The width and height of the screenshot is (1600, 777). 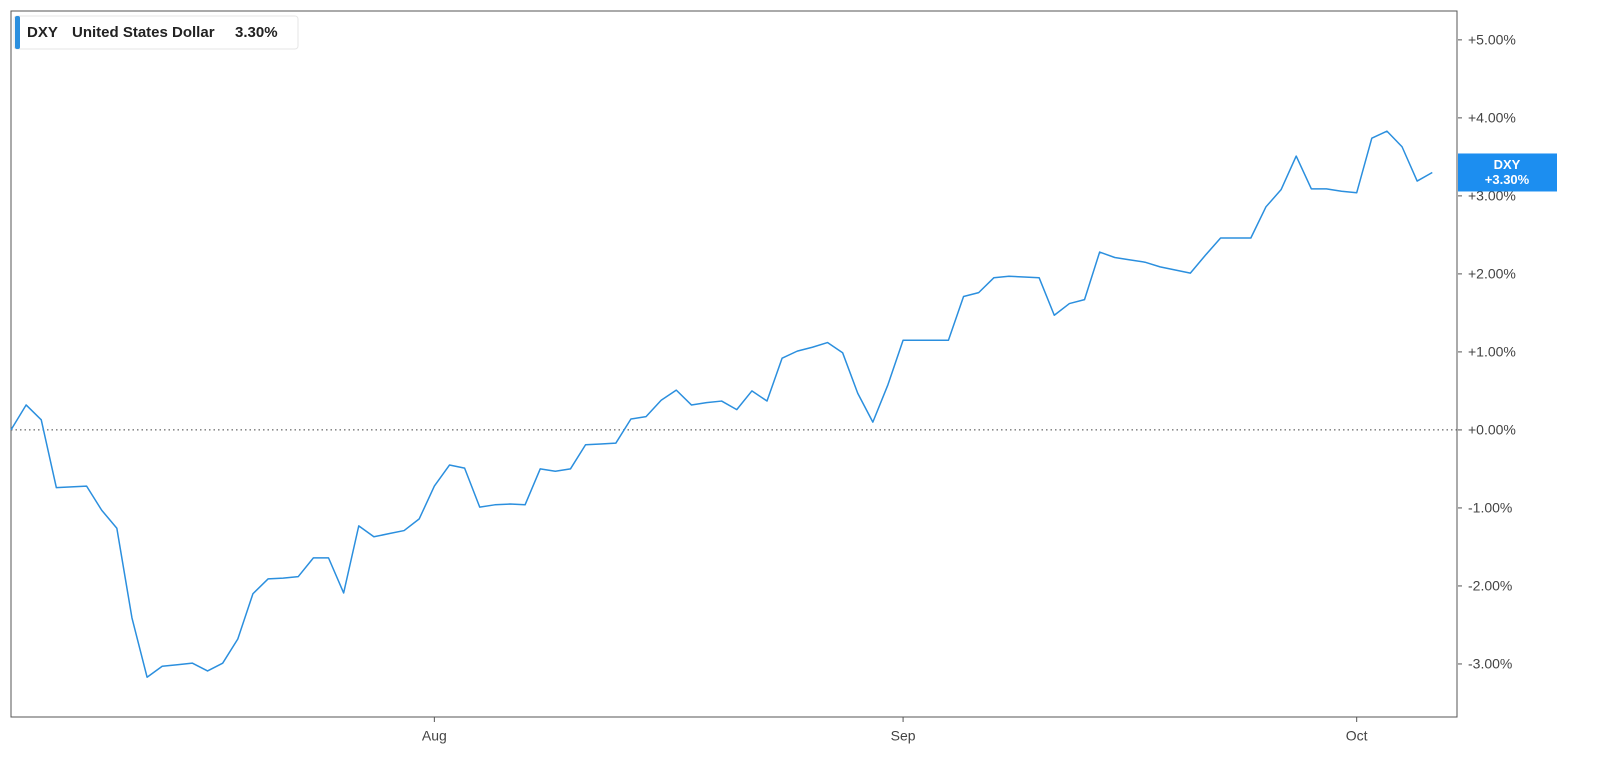 What do you see at coordinates (1492, 352) in the screenshot?
I see `y-tick-label: +1.00%` at bounding box center [1492, 352].